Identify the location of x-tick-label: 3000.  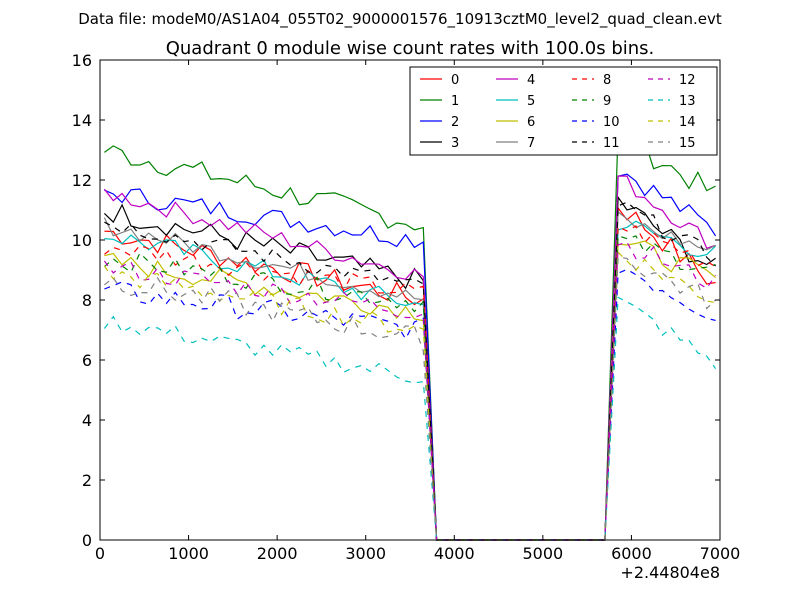
(365, 553).